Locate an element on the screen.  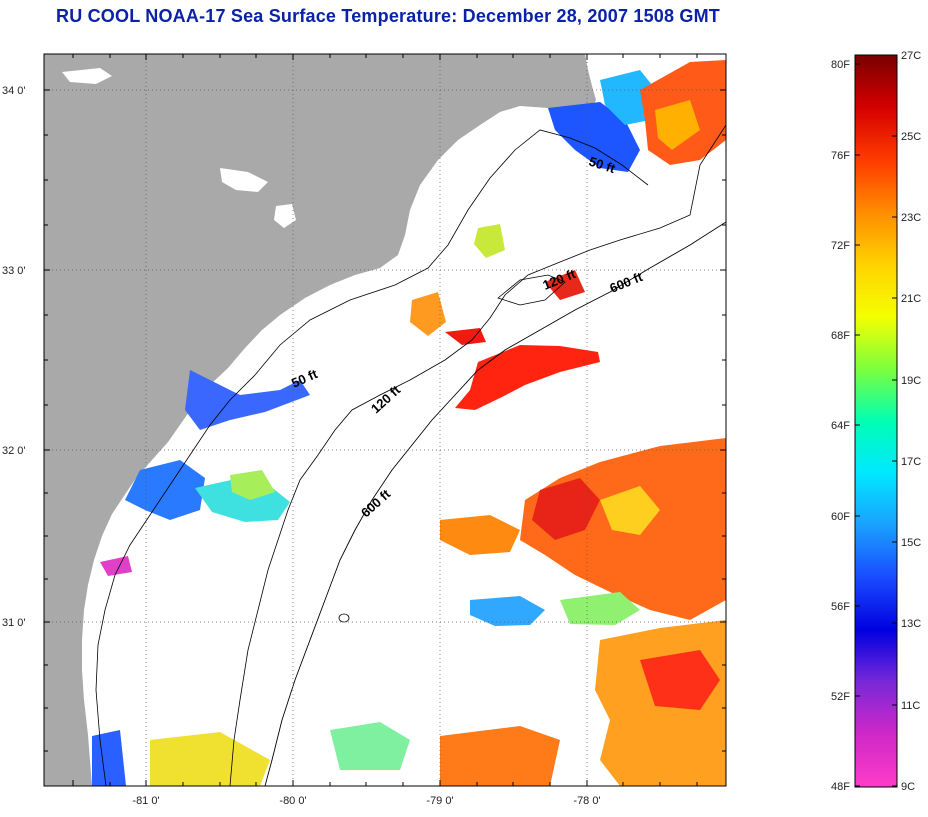
sst-patch-south-blue is located at coordinates (109, 758).